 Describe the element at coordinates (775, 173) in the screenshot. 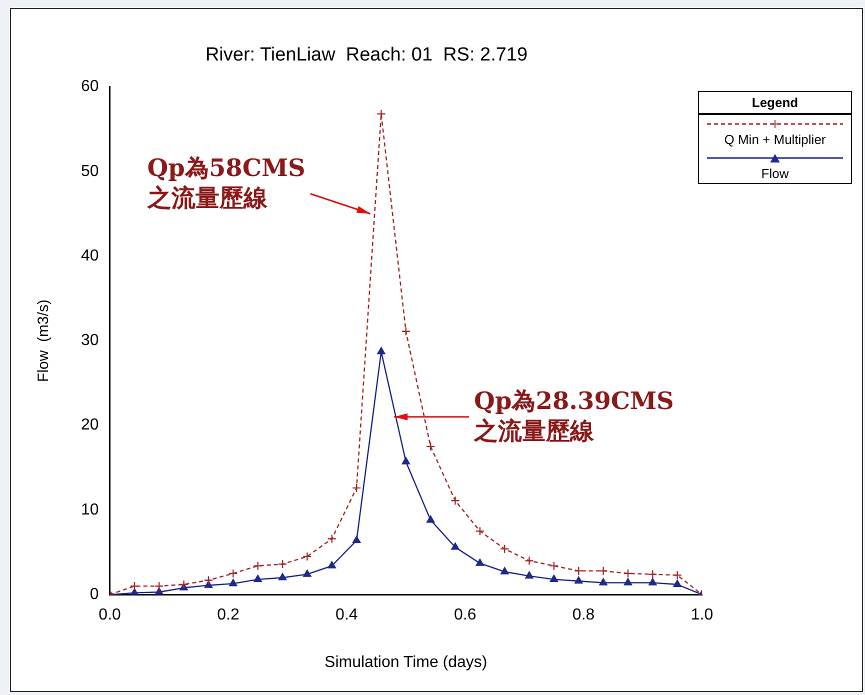

I see `legend-label: Flow` at that location.